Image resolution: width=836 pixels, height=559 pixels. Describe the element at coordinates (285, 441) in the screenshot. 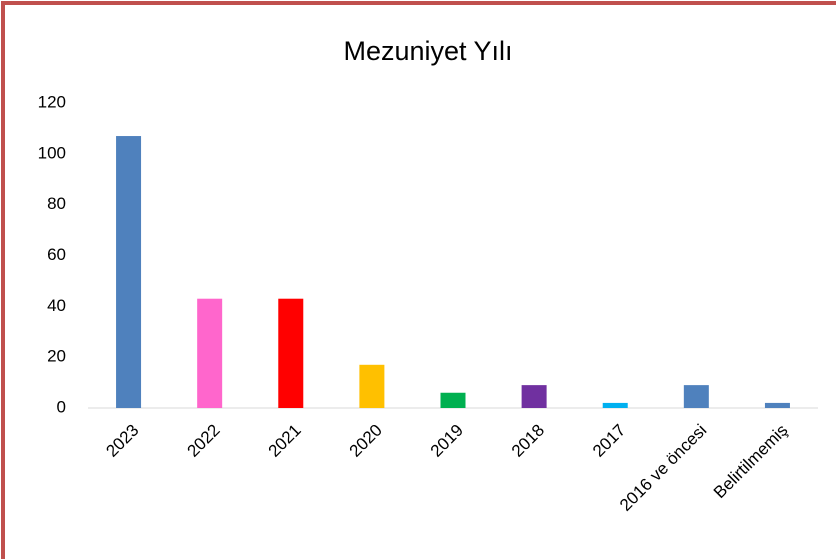

I see `x-tick-label: 2021` at that location.